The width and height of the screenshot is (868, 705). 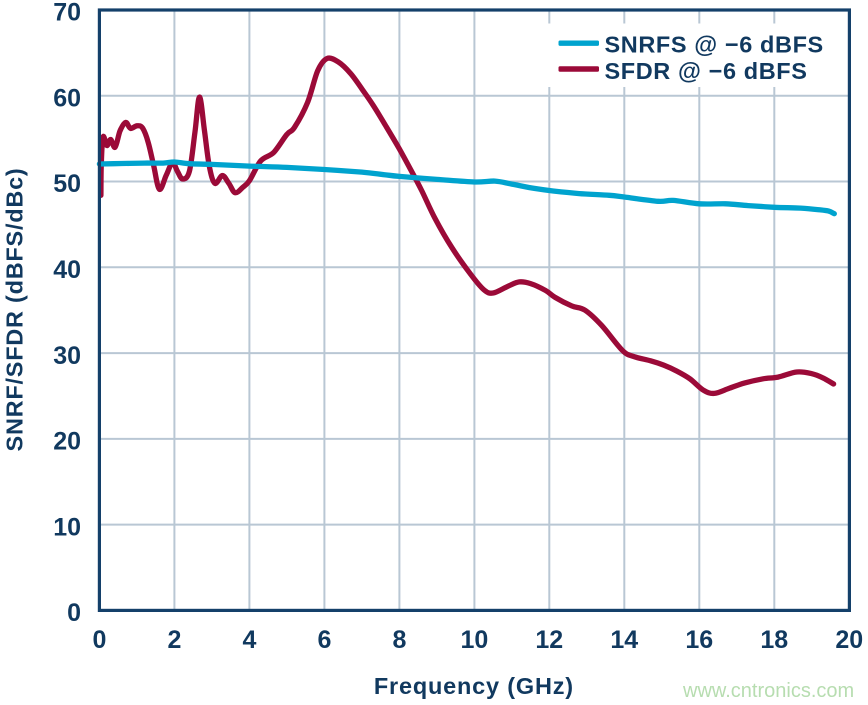 What do you see at coordinates (67, 13) in the screenshot?
I see `svg-text: 70` at bounding box center [67, 13].